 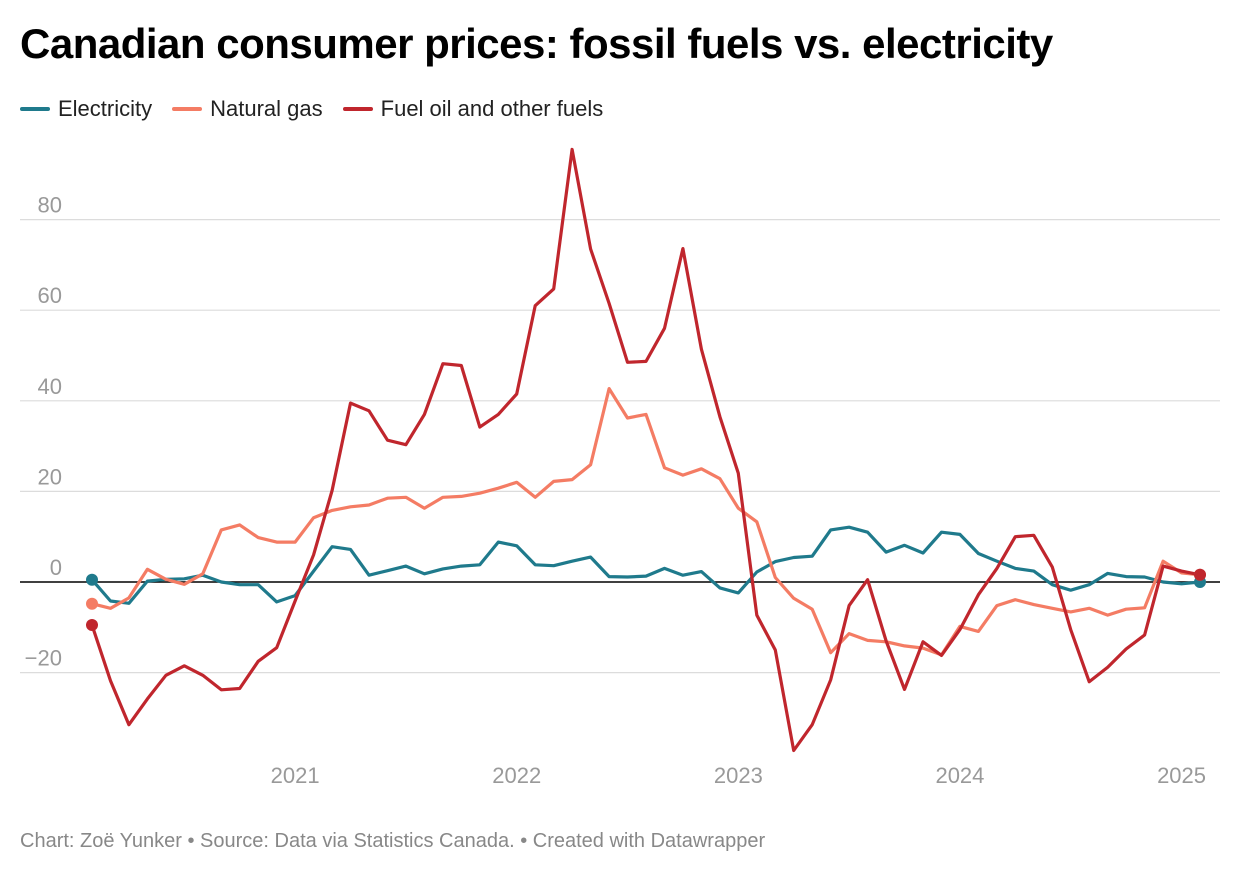 I want to click on x-tick-label: 2022, so click(x=516, y=775).